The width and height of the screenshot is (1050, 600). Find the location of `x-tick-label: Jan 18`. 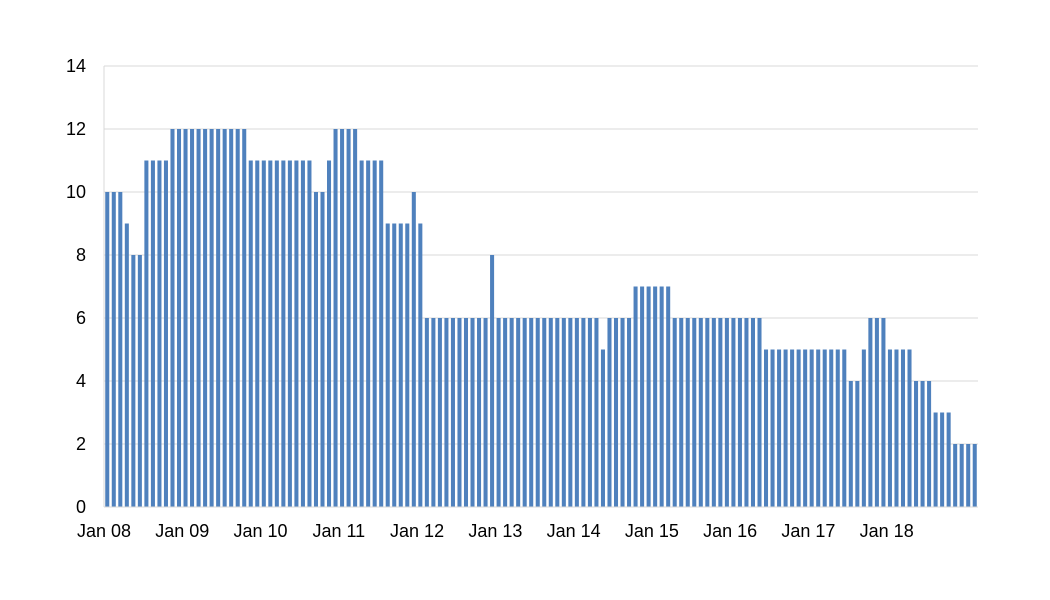

x-tick-label: Jan 18 is located at coordinates (887, 531).